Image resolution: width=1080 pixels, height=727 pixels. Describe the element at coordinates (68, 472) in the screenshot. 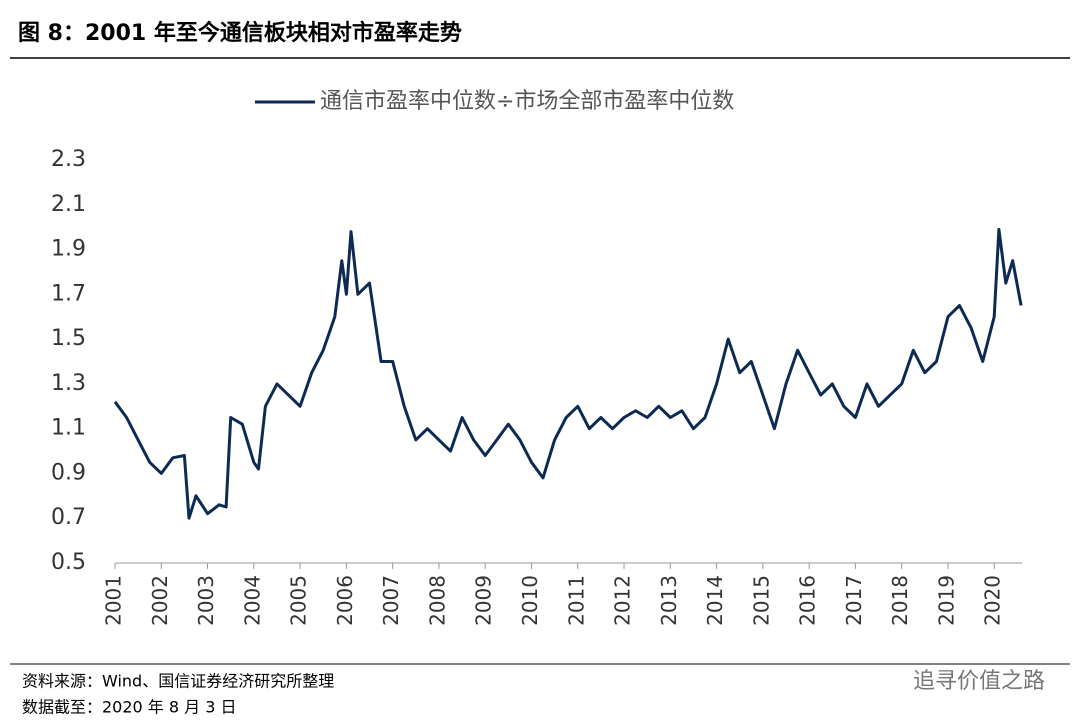

I see `y-tick-label: 0.9` at that location.